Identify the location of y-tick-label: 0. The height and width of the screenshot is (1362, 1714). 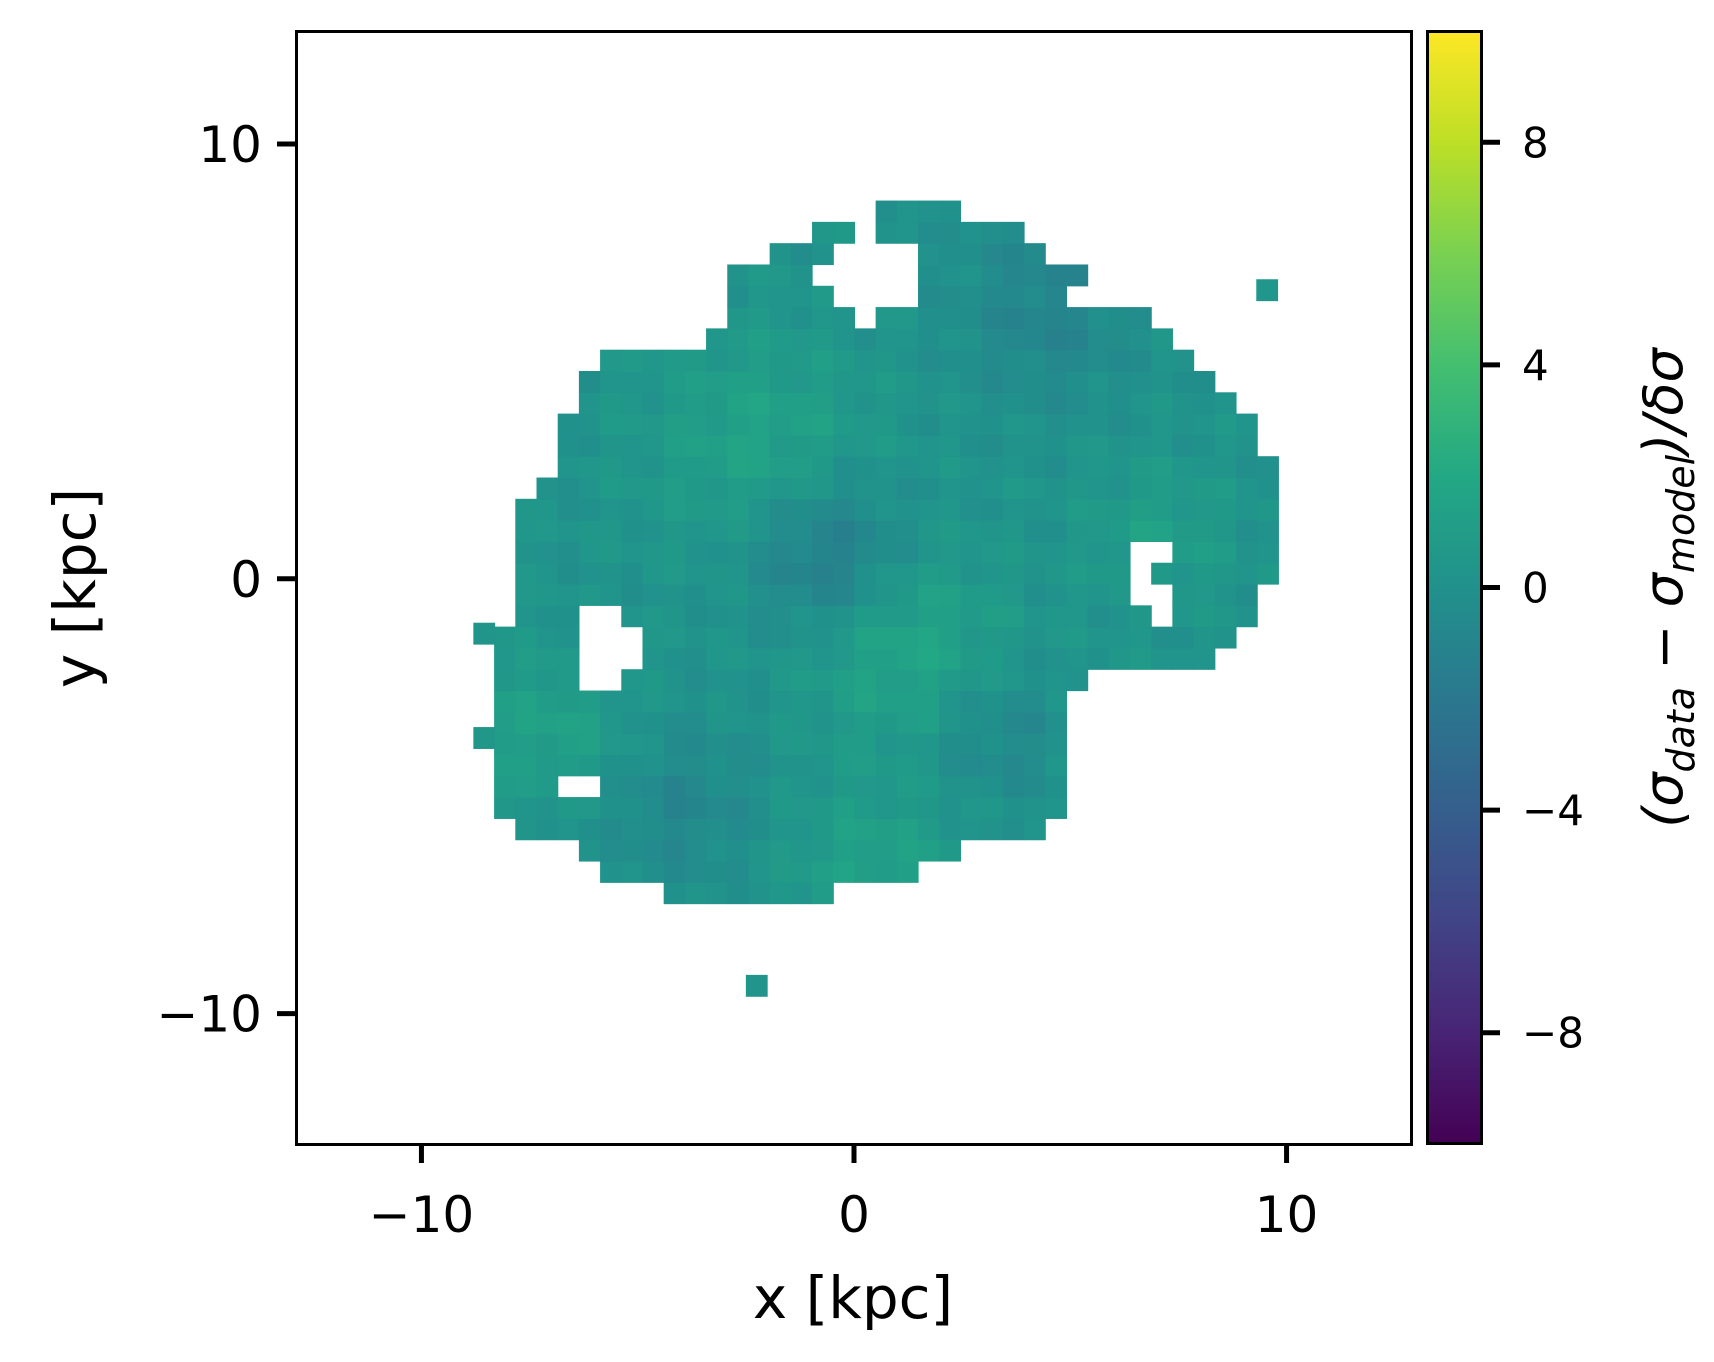
(246, 580).